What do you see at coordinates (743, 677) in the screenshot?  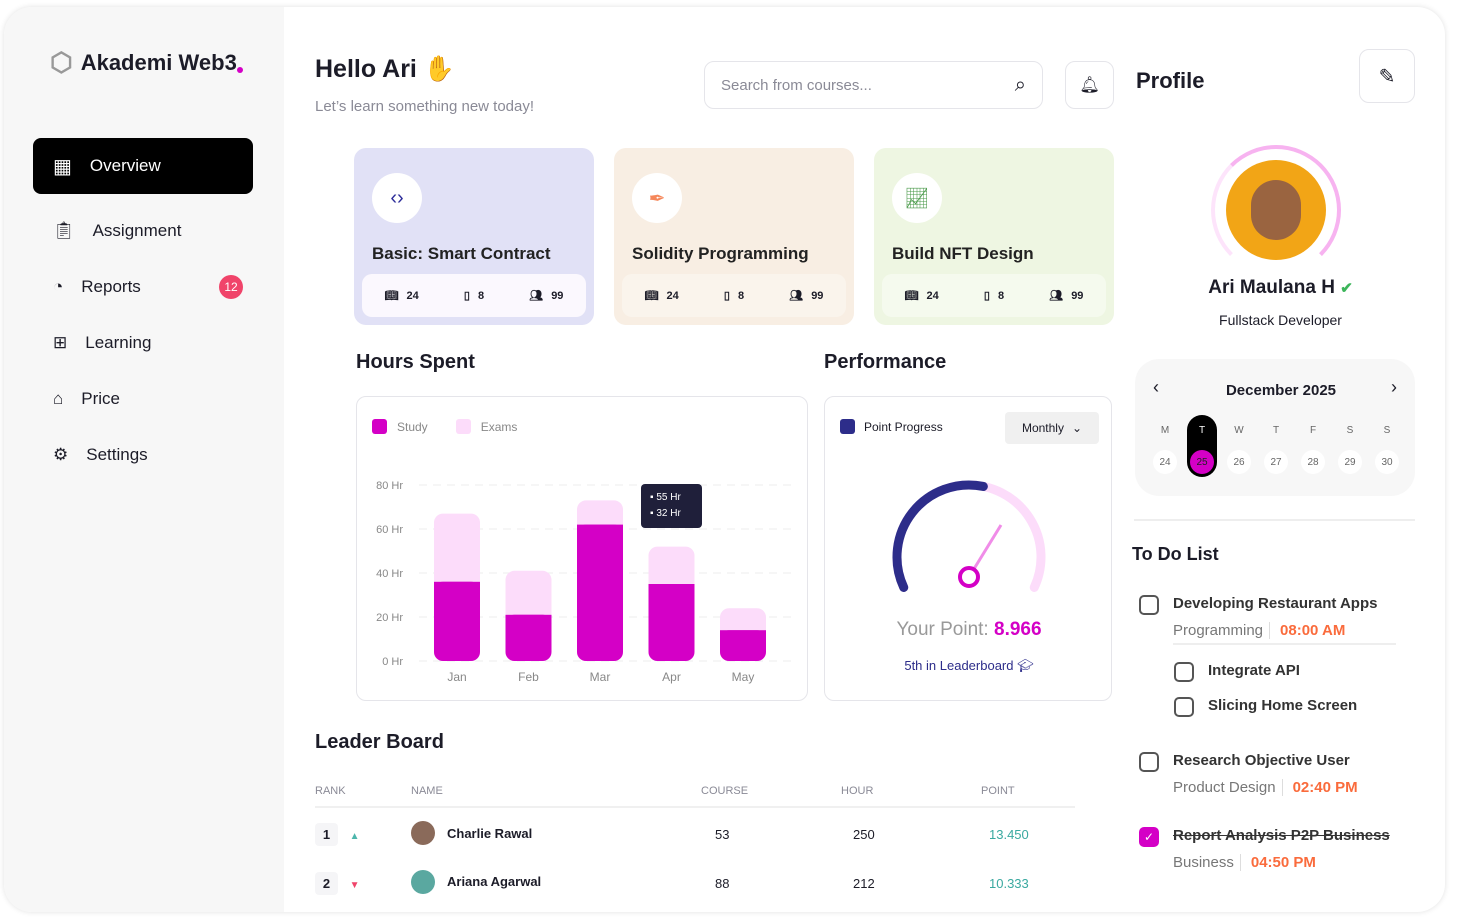 I see `x-tick-label: May` at bounding box center [743, 677].